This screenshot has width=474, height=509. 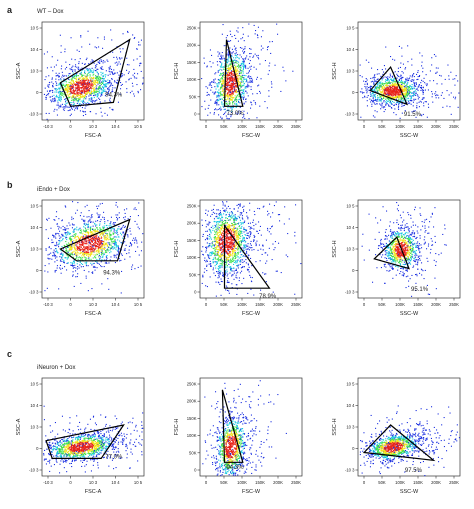 I want to click on gate-percentage: 78.9%, so click(x=268, y=297).